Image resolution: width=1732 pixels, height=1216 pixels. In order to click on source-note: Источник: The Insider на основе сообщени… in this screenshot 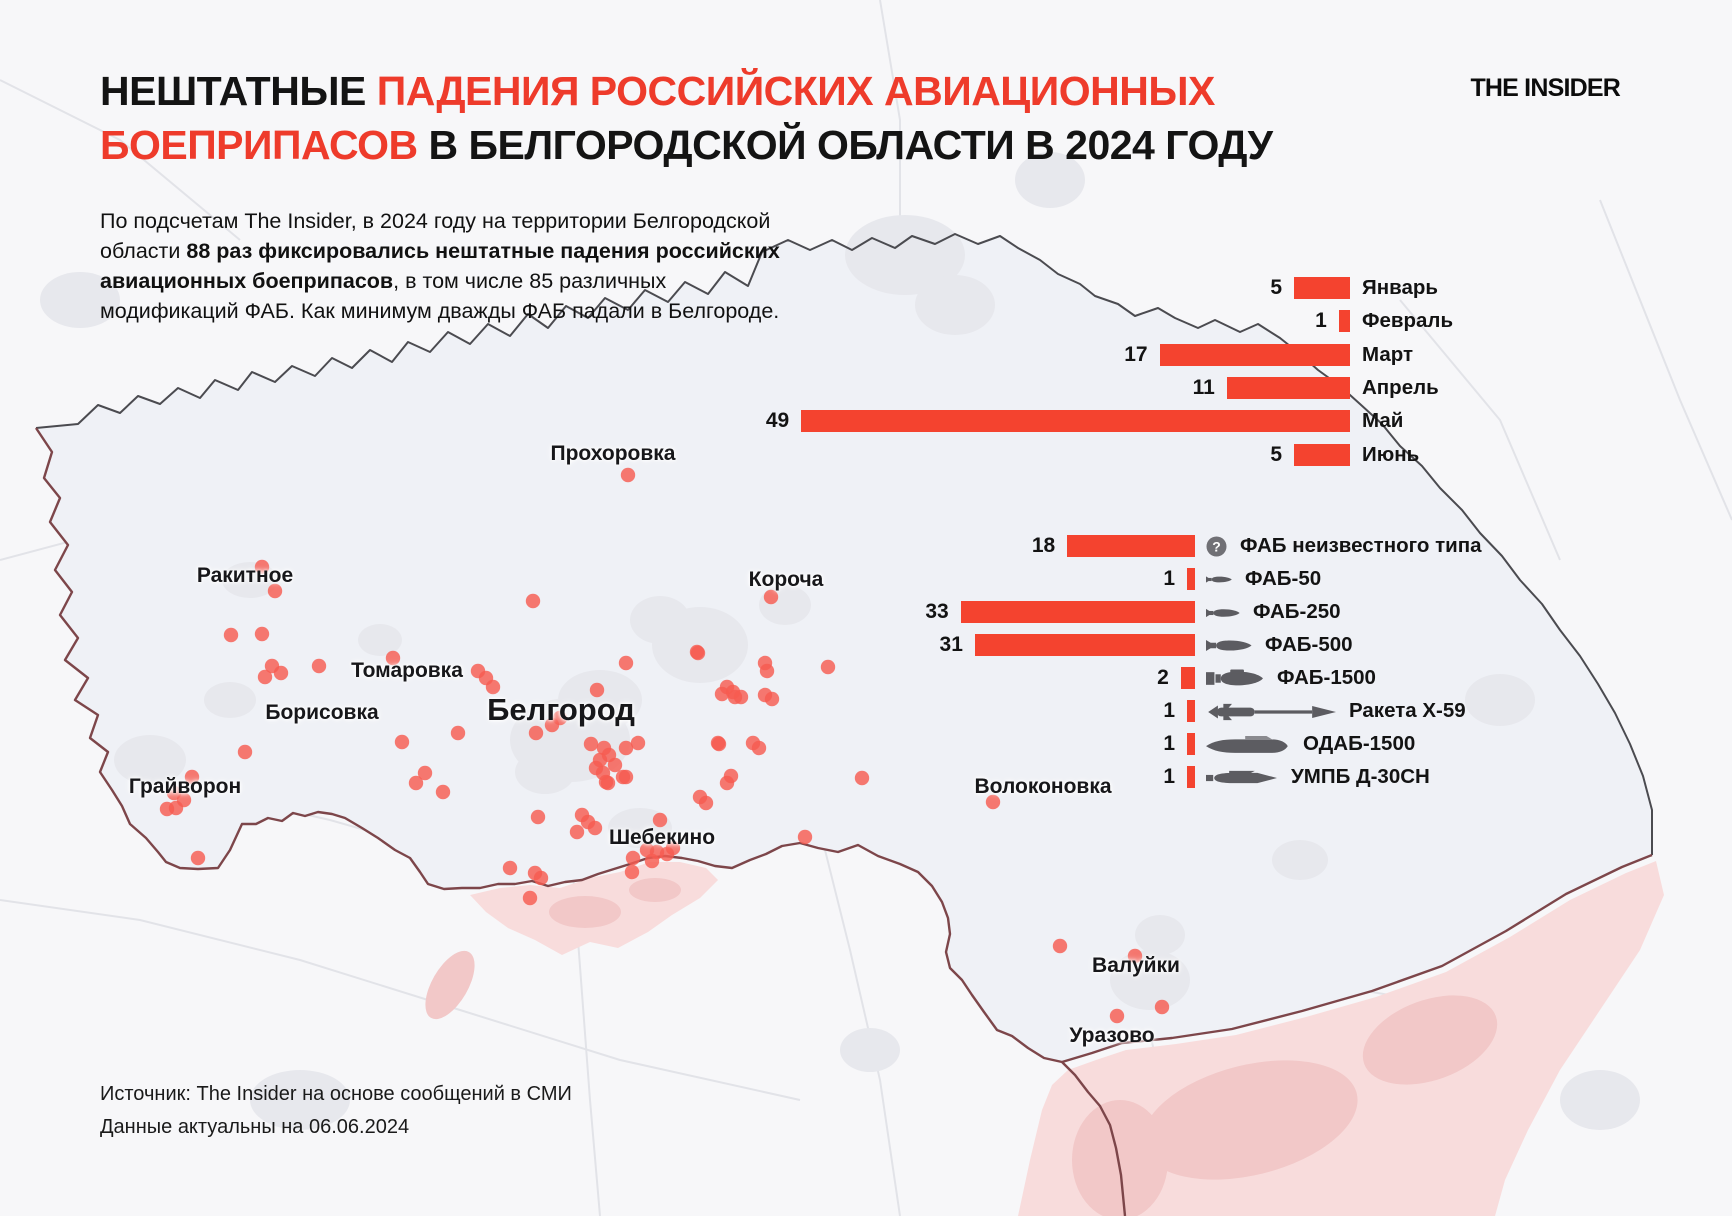, I will do `click(336, 1111)`.